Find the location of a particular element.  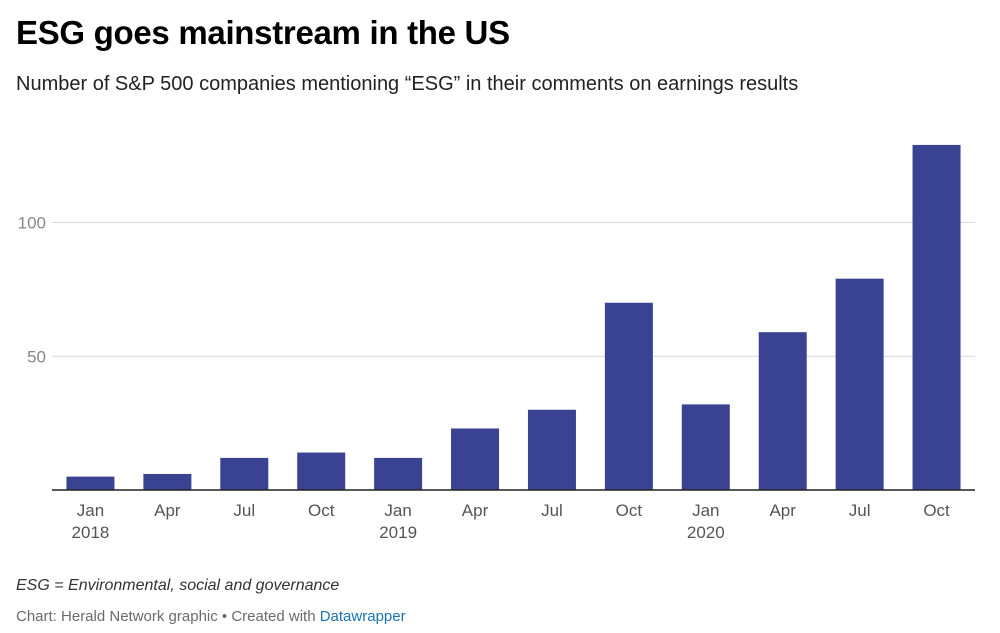

chart-title: ESG goes mainstream in the US is located at coordinates (263, 32).